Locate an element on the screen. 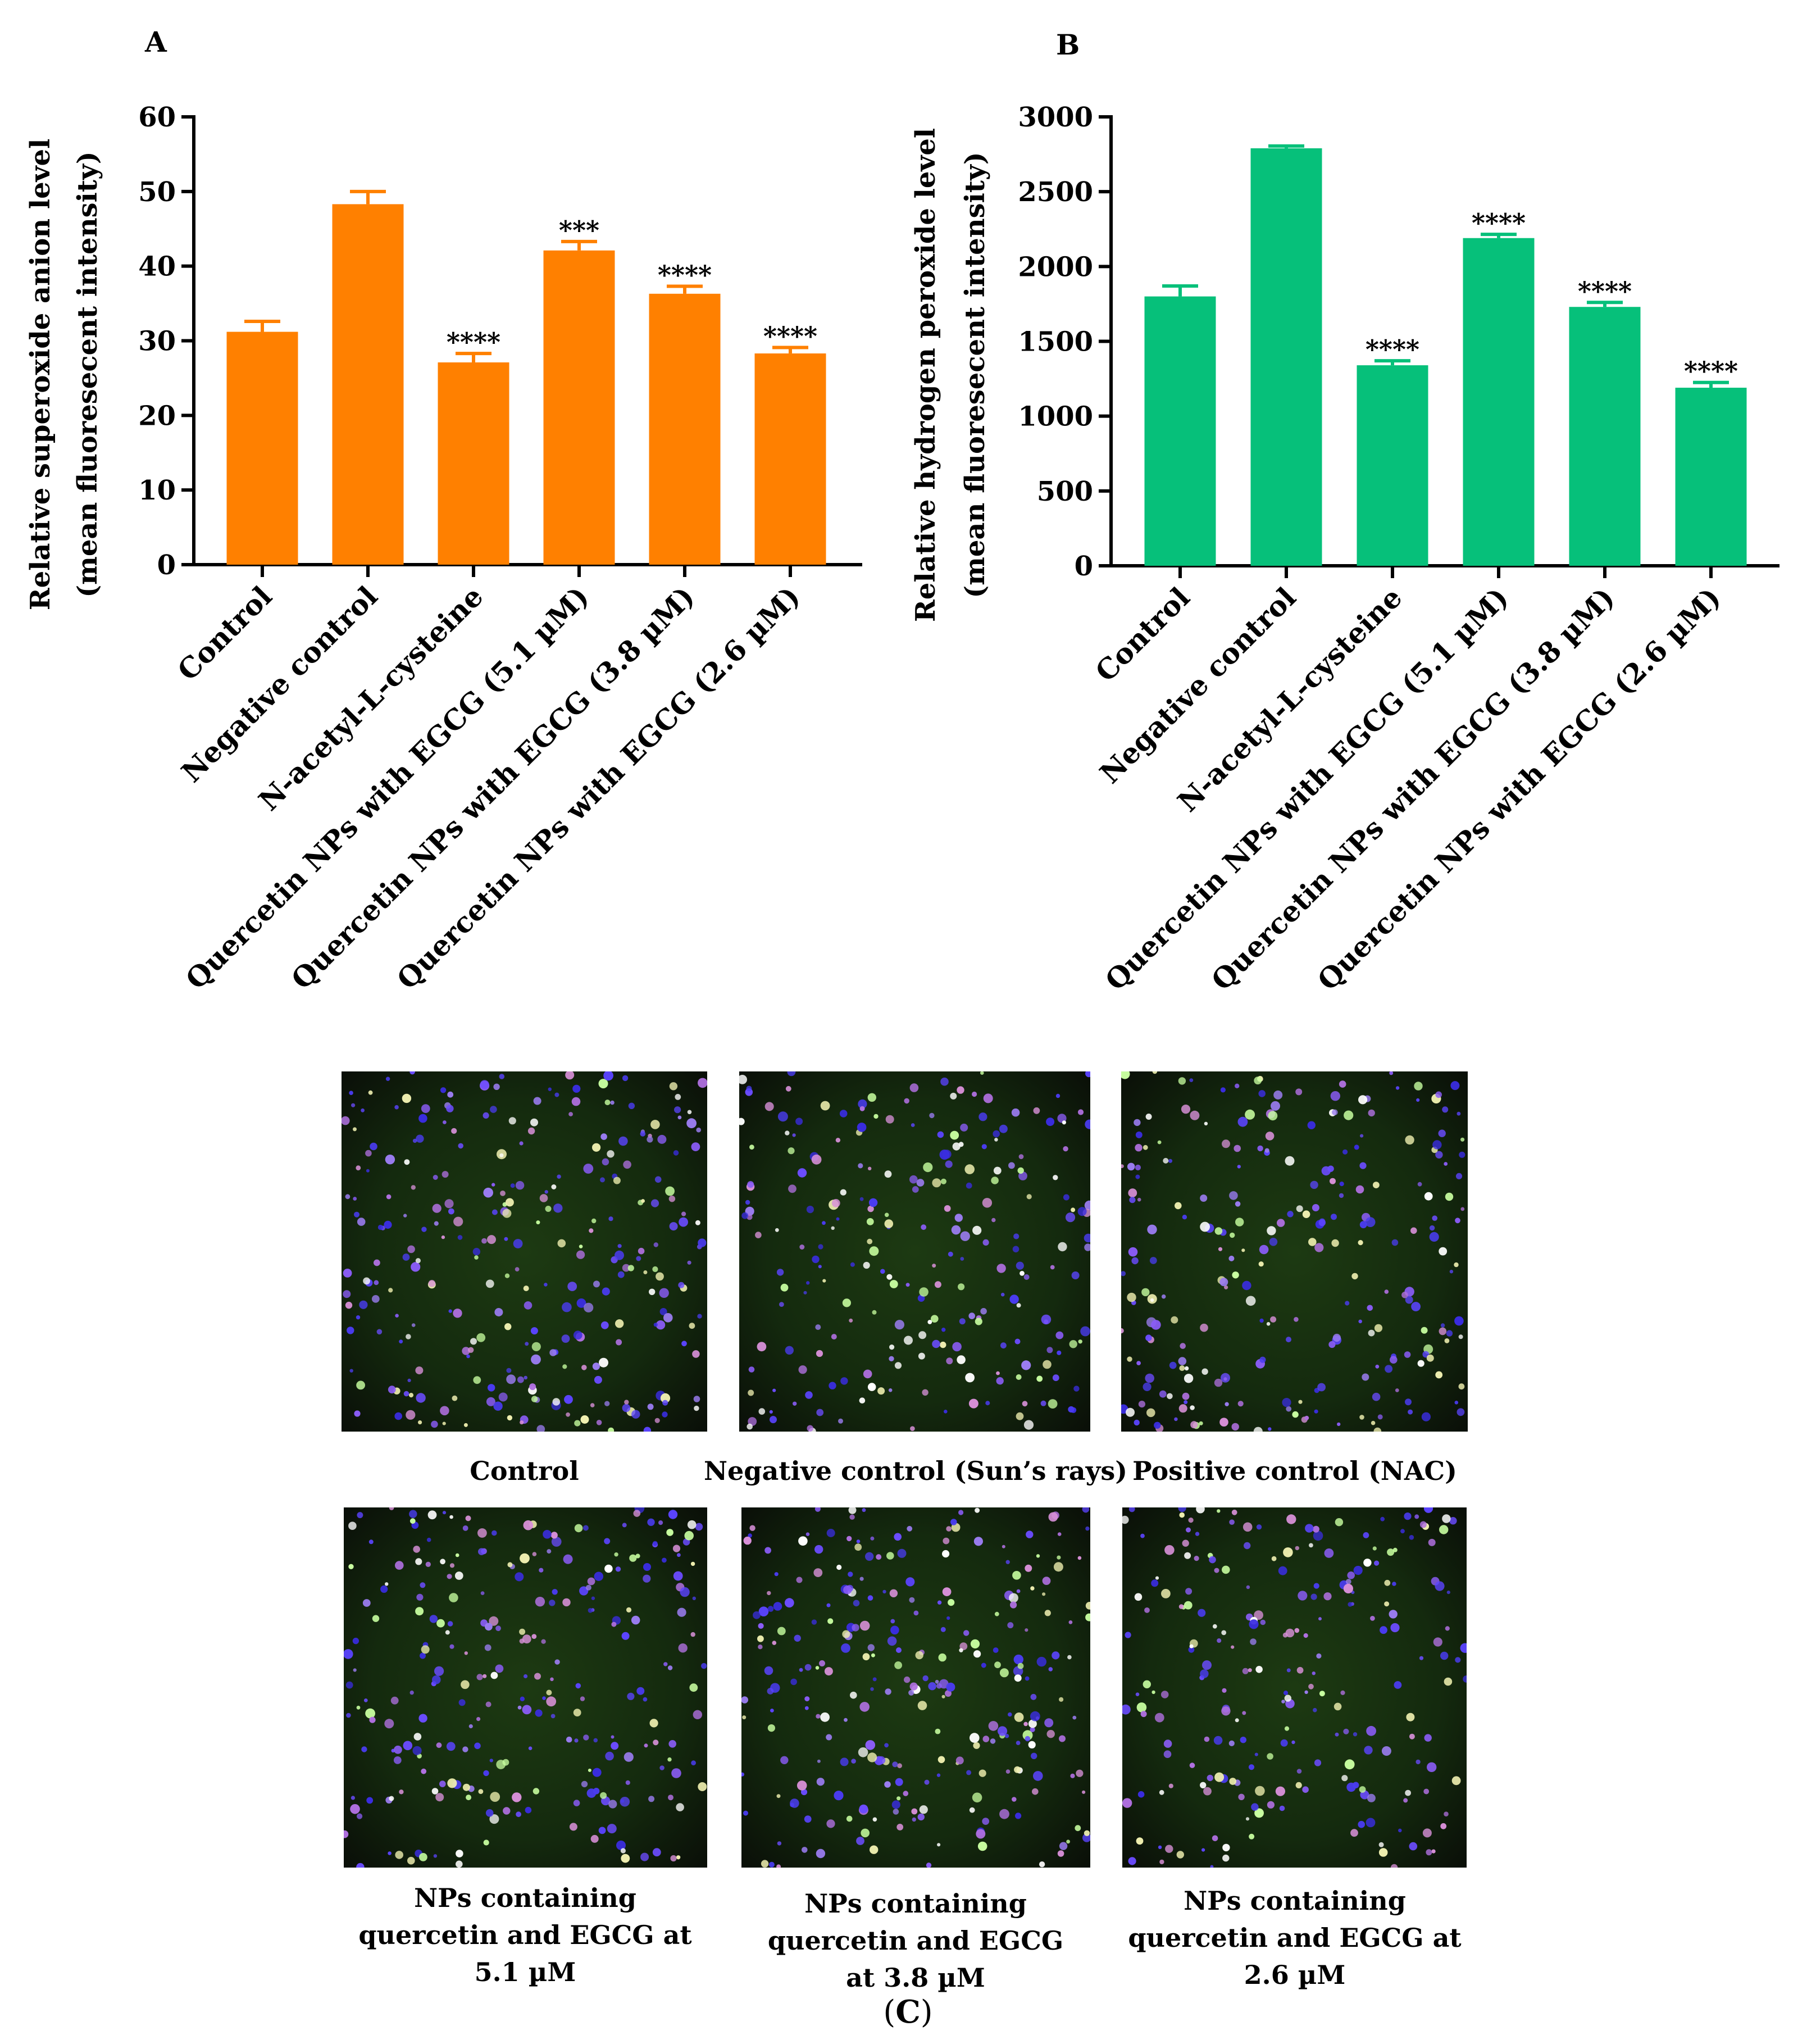 The image size is (1816, 2044). micrograph-background is located at coordinates (1295, 1251).